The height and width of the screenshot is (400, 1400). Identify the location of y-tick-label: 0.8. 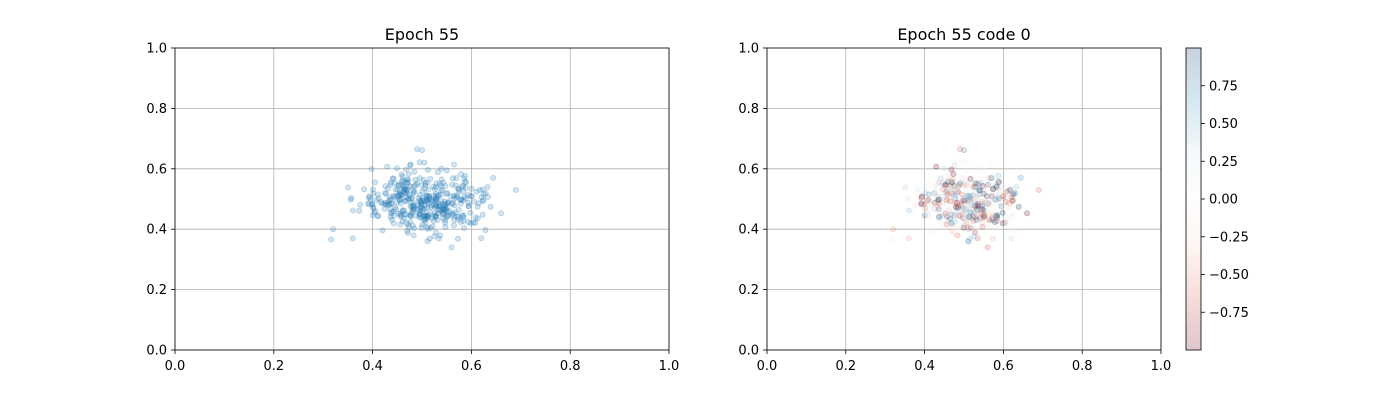
(156, 109).